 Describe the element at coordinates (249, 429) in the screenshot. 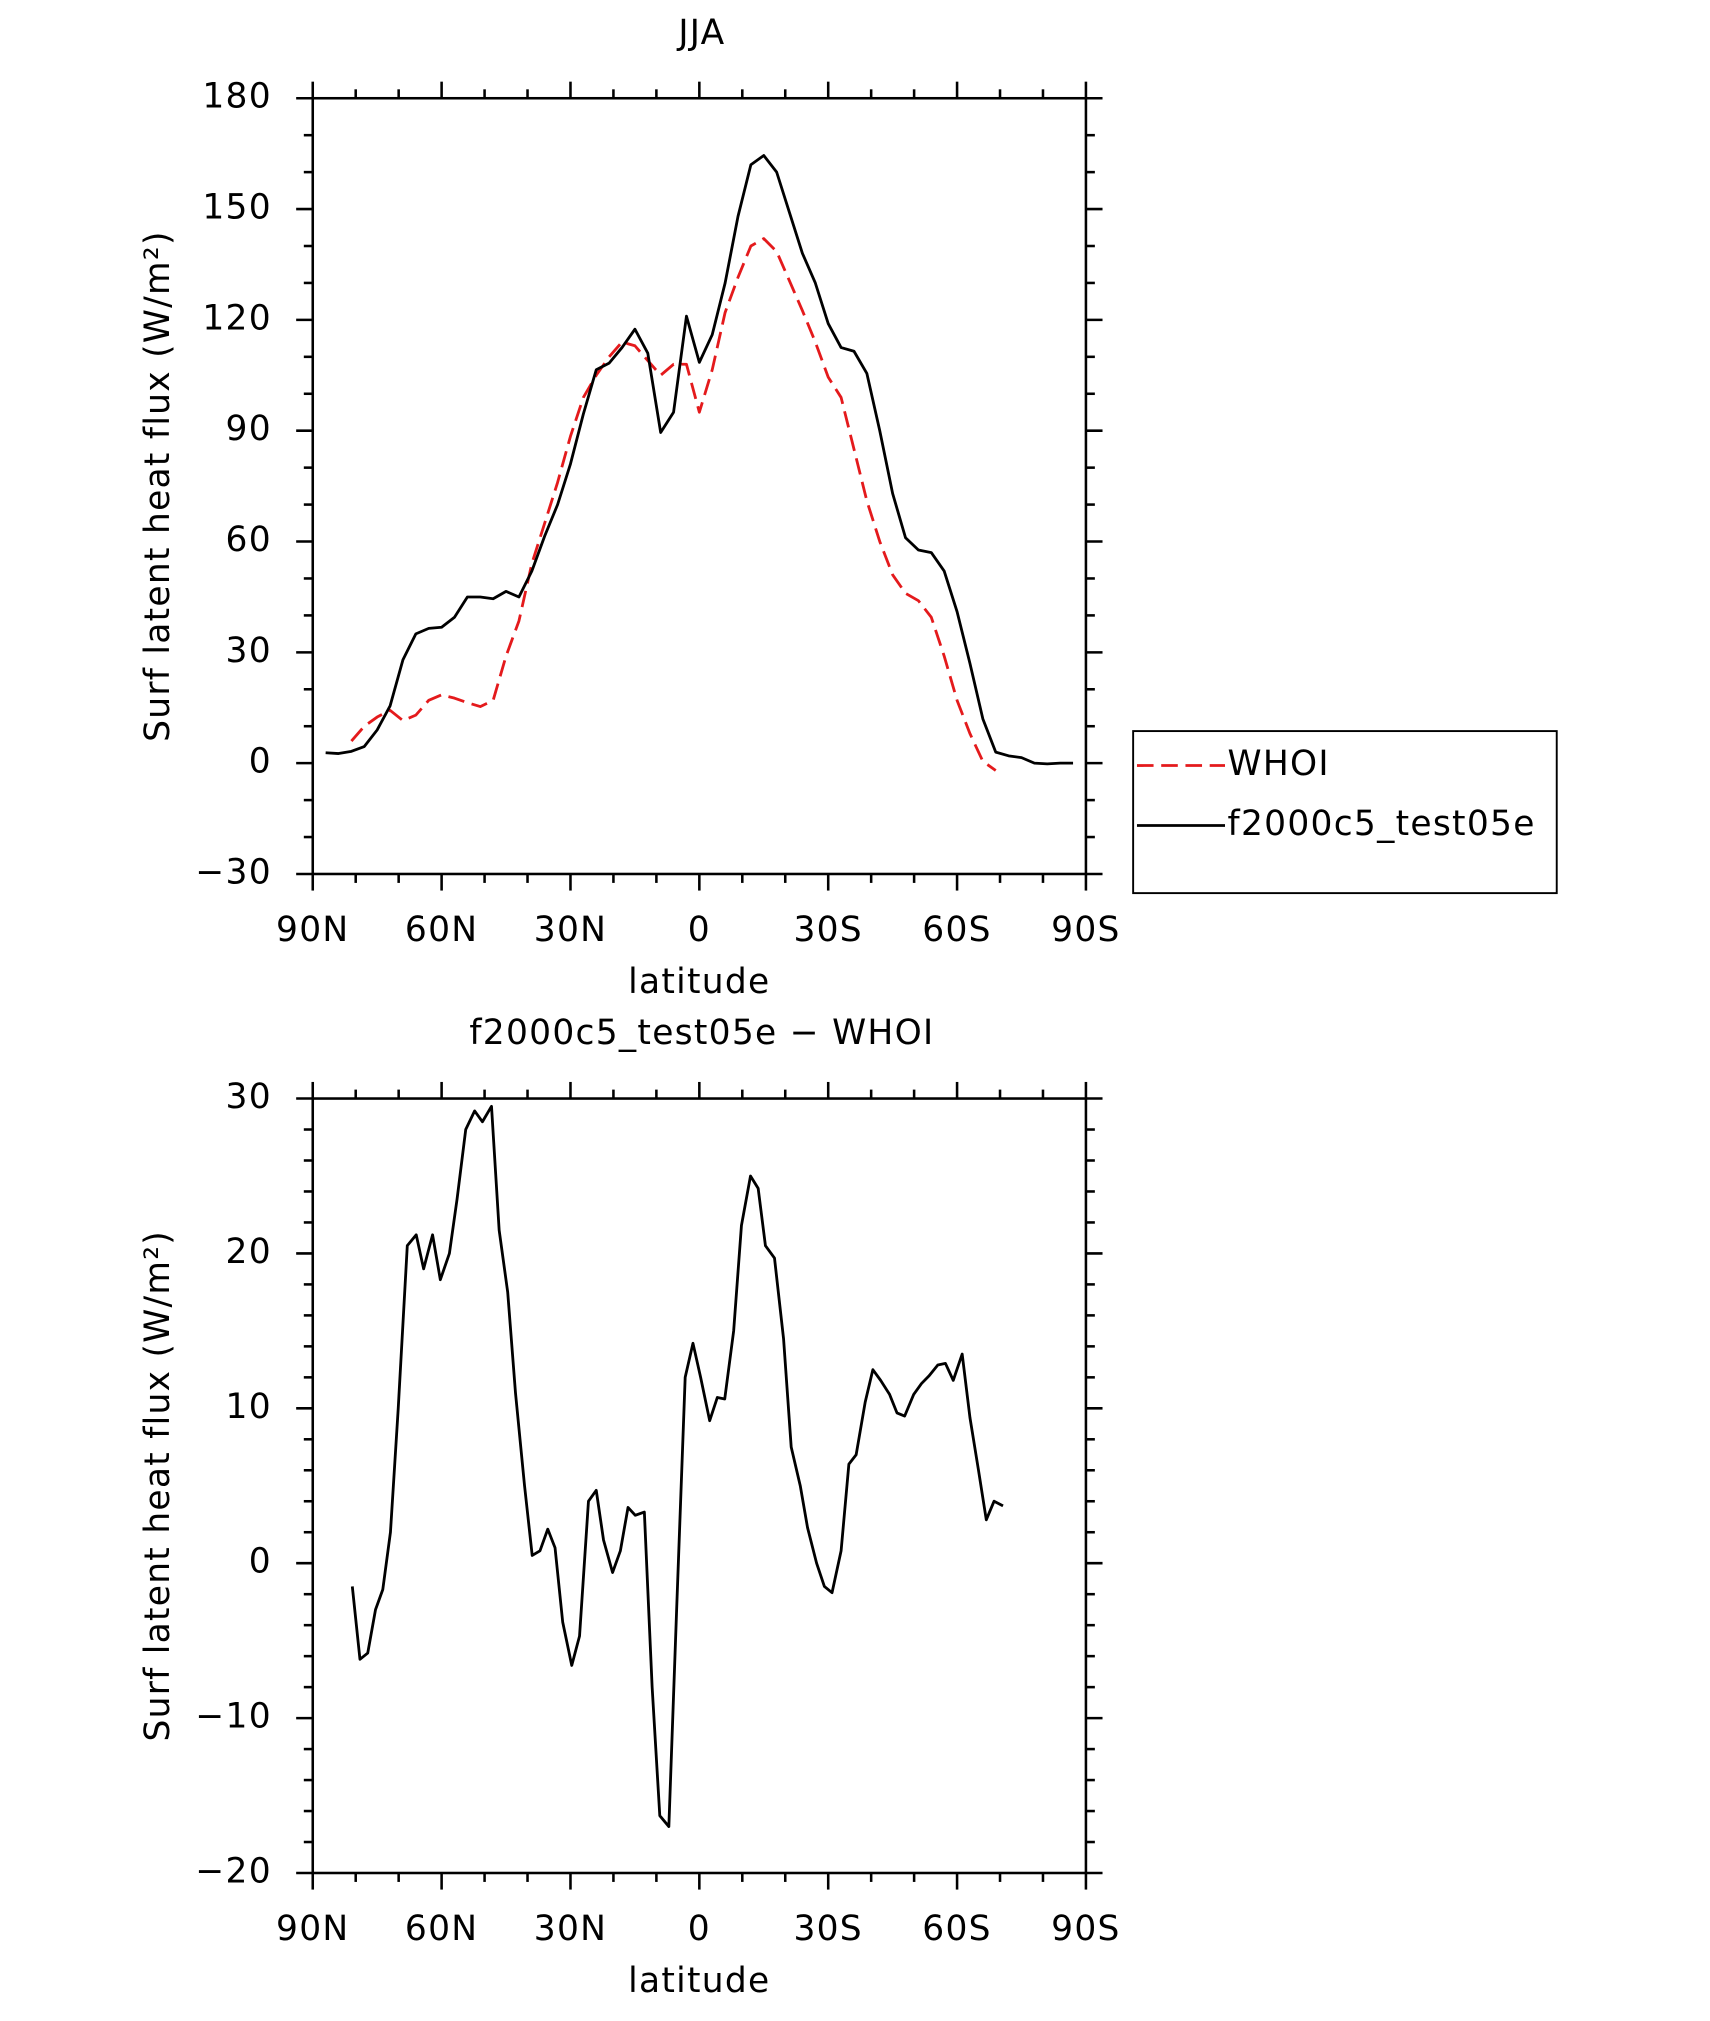

I see `y-tick-label: 90` at that location.